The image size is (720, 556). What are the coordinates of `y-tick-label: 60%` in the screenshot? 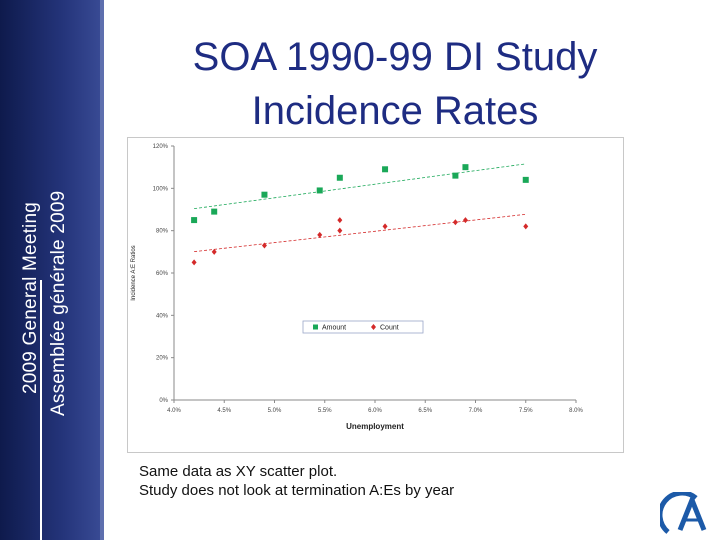 It's located at (162, 274).